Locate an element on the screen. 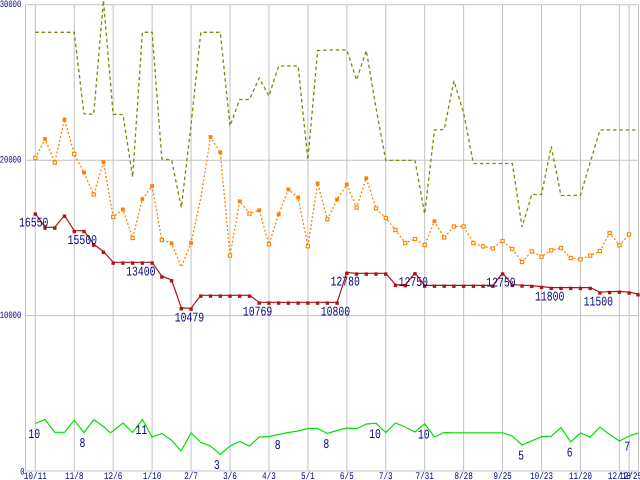 This screenshot has width=640, height=480. svg-text: 13400 is located at coordinates (141, 272).